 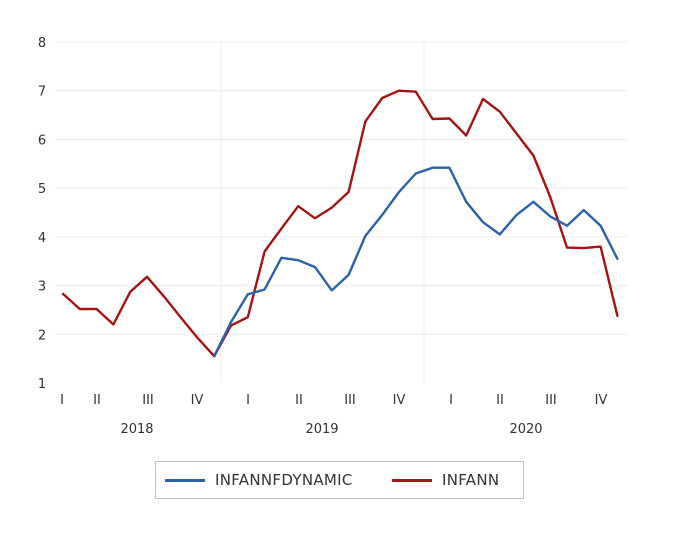 I want to click on legend: INFANNFDYNAMIC INFANN, so click(x=339, y=480).